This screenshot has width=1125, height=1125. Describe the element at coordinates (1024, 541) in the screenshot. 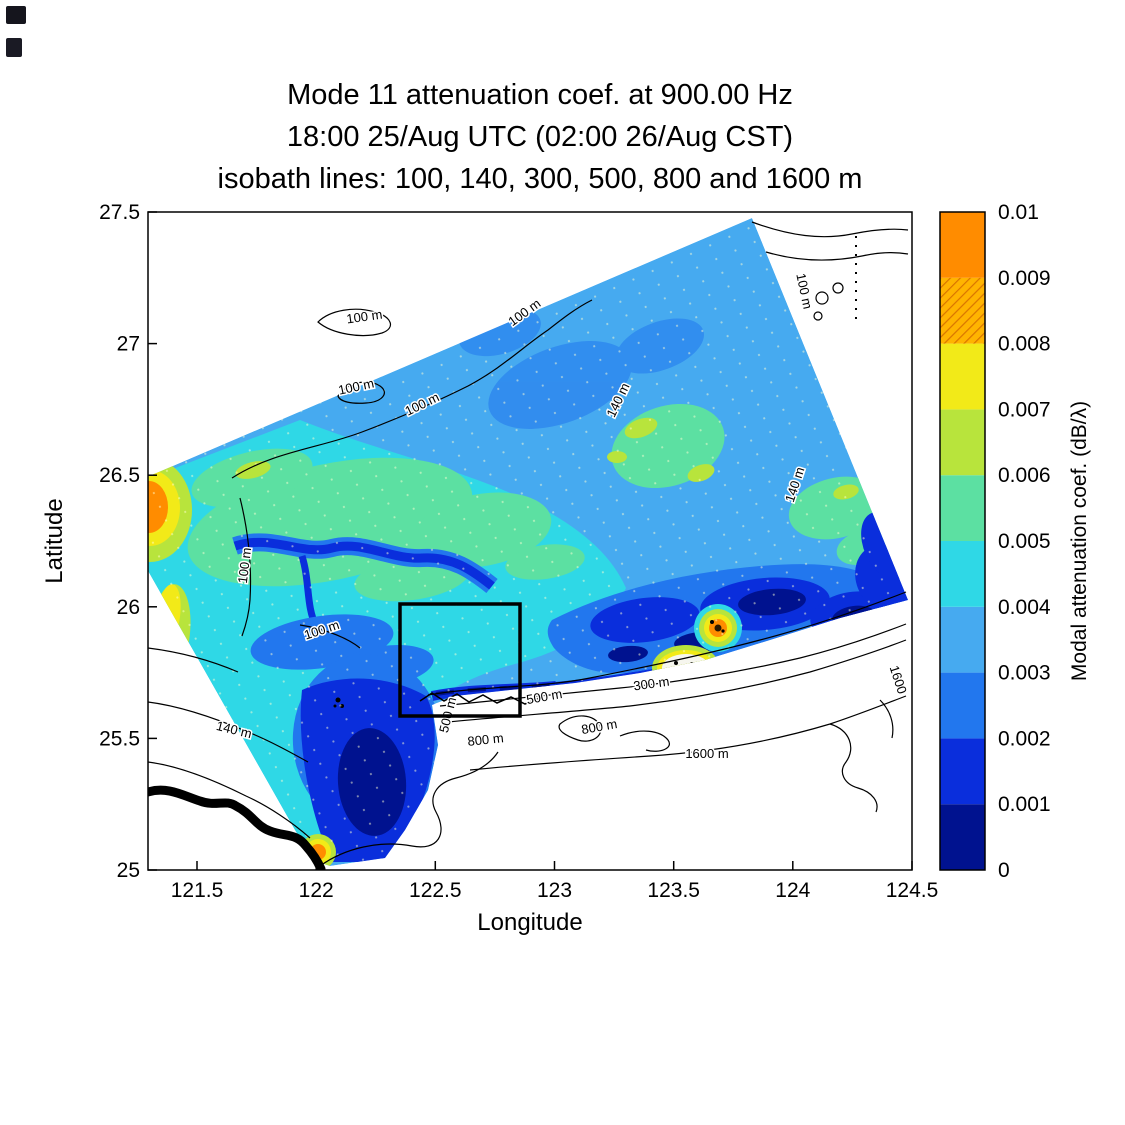

I see `colorbar-tick-label: 0.005` at that location.